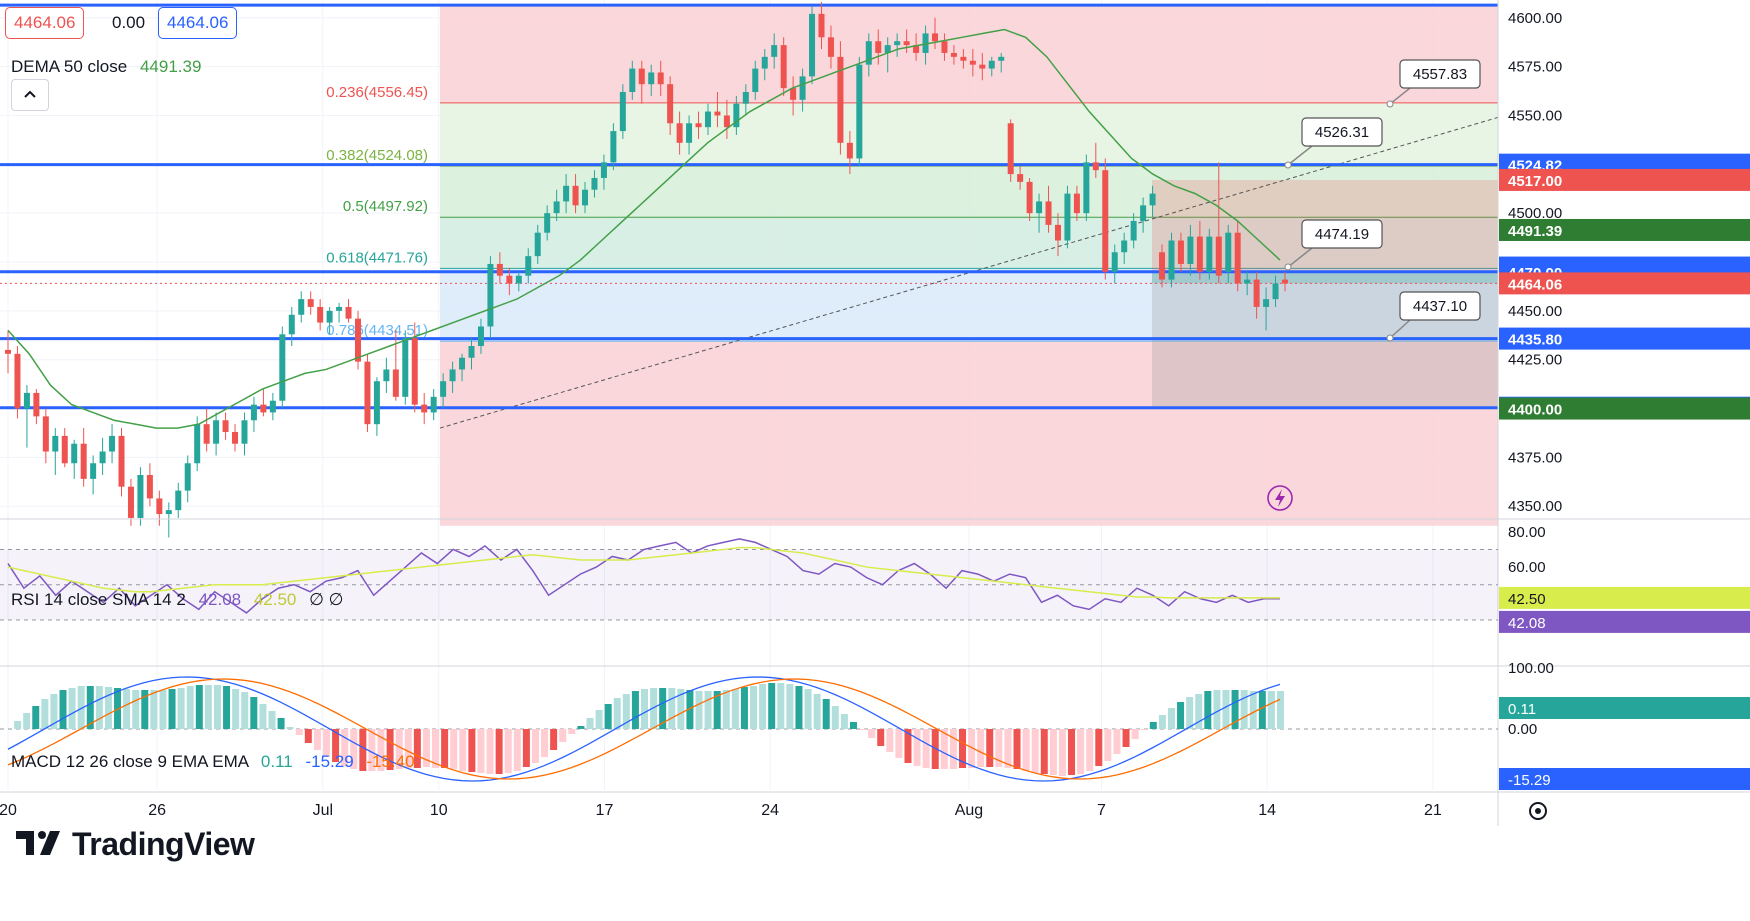  Describe the element at coordinates (1267, 810) in the screenshot. I see `time-axis-label: 14` at that location.